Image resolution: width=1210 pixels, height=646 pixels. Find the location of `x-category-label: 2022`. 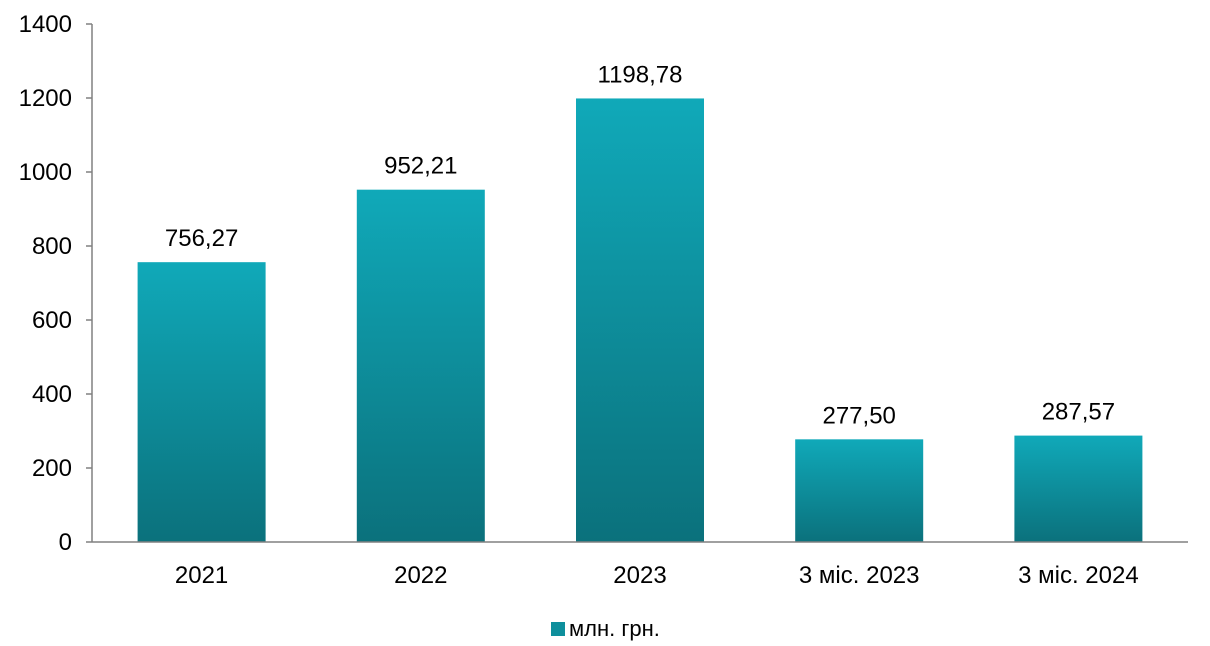

x-category-label: 2022 is located at coordinates (420, 575).